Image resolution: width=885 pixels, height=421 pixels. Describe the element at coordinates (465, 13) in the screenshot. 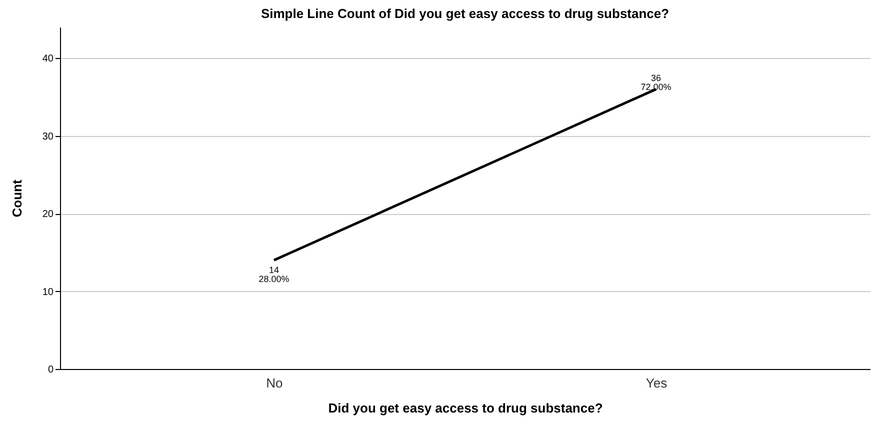

I see `chart-title: Simple Line Count of Did you get easy access to drug substance?` at that location.